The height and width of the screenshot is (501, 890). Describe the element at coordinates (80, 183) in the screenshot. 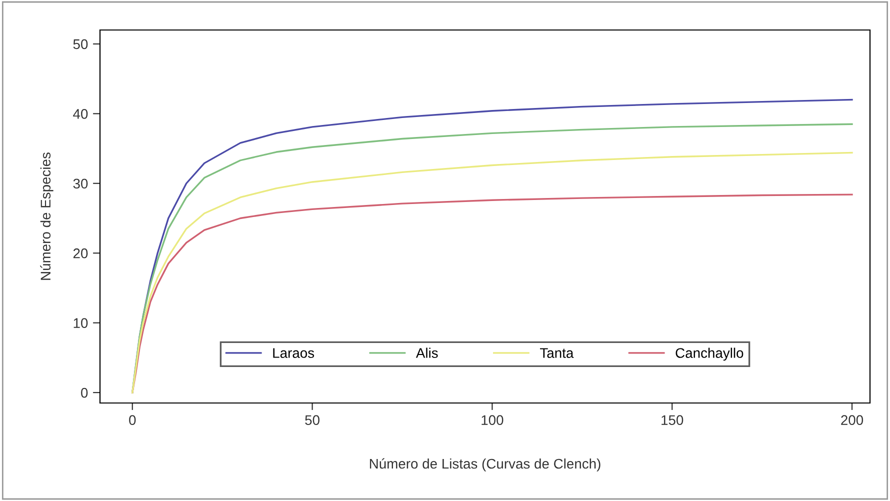

I see `y-tick-label: 30` at that location.